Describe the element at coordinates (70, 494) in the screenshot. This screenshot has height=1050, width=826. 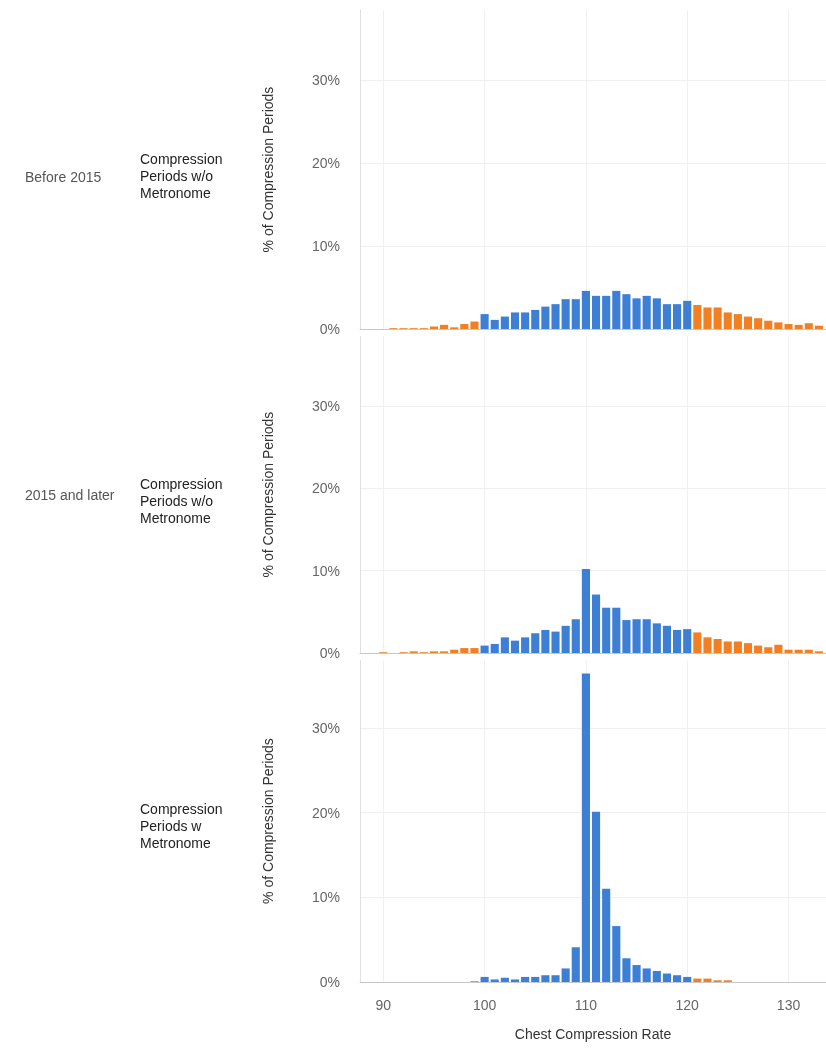
I see `text: 2015 and later` at that location.